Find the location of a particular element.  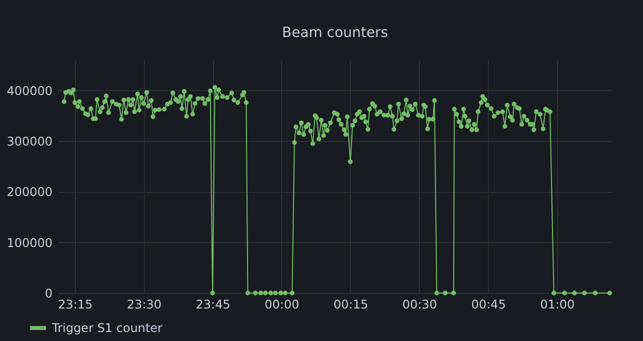

y-tick-label: 100000 is located at coordinates (29, 243).